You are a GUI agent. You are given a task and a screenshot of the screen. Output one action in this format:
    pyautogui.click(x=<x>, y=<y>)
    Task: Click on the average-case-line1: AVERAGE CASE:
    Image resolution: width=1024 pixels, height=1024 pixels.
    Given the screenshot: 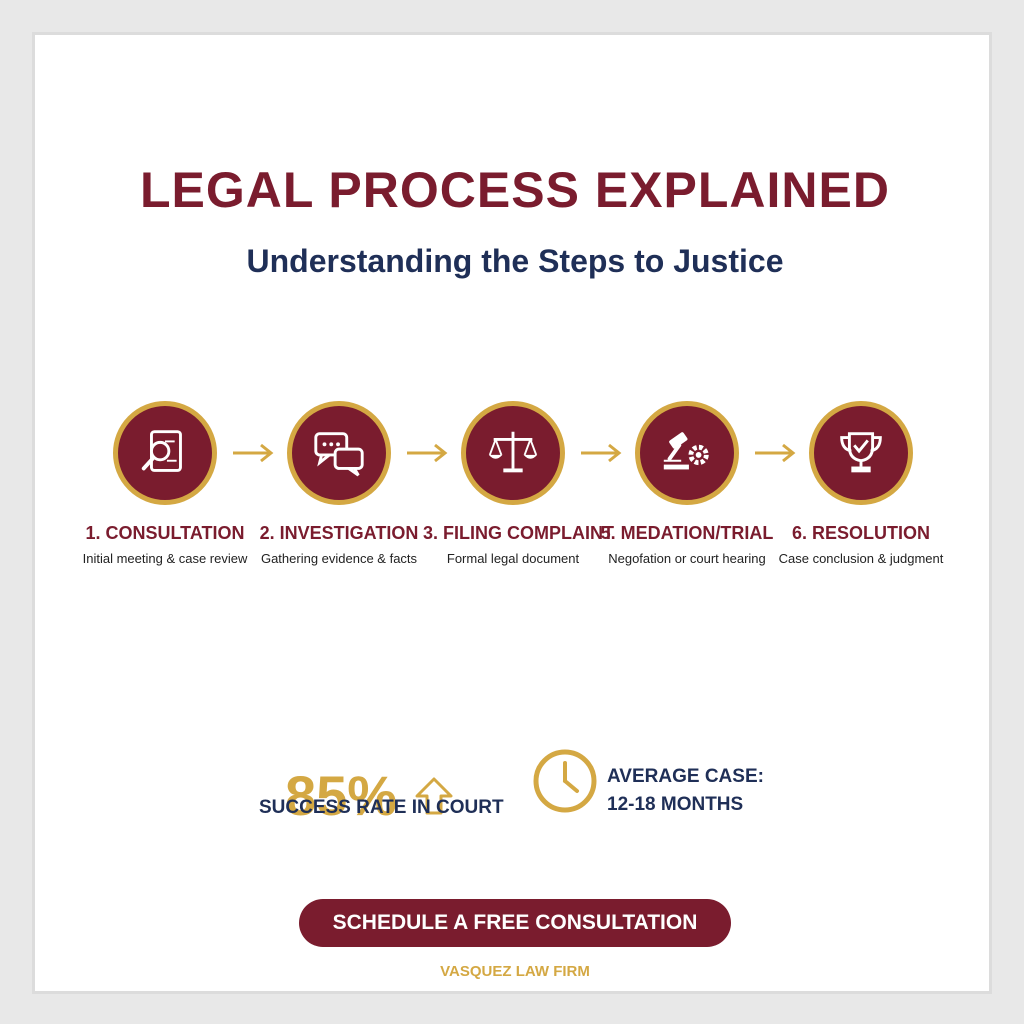 What is the action you would take?
    pyautogui.click(x=685, y=776)
    